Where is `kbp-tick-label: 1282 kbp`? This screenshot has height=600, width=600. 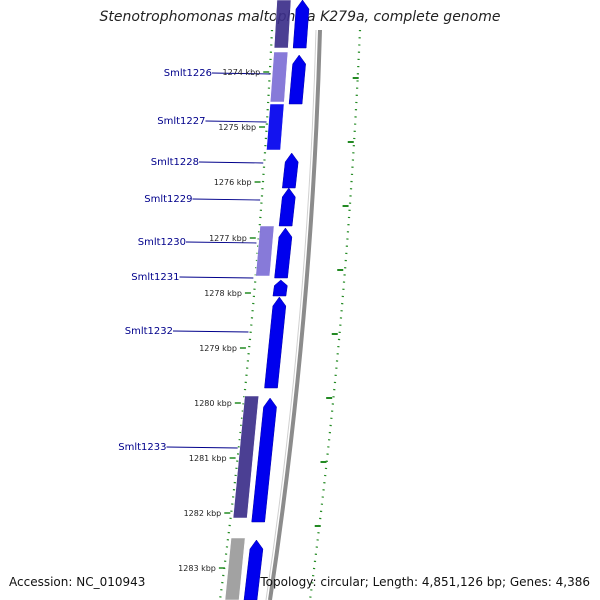 kbp-tick-label: 1282 kbp is located at coordinates (203, 513).